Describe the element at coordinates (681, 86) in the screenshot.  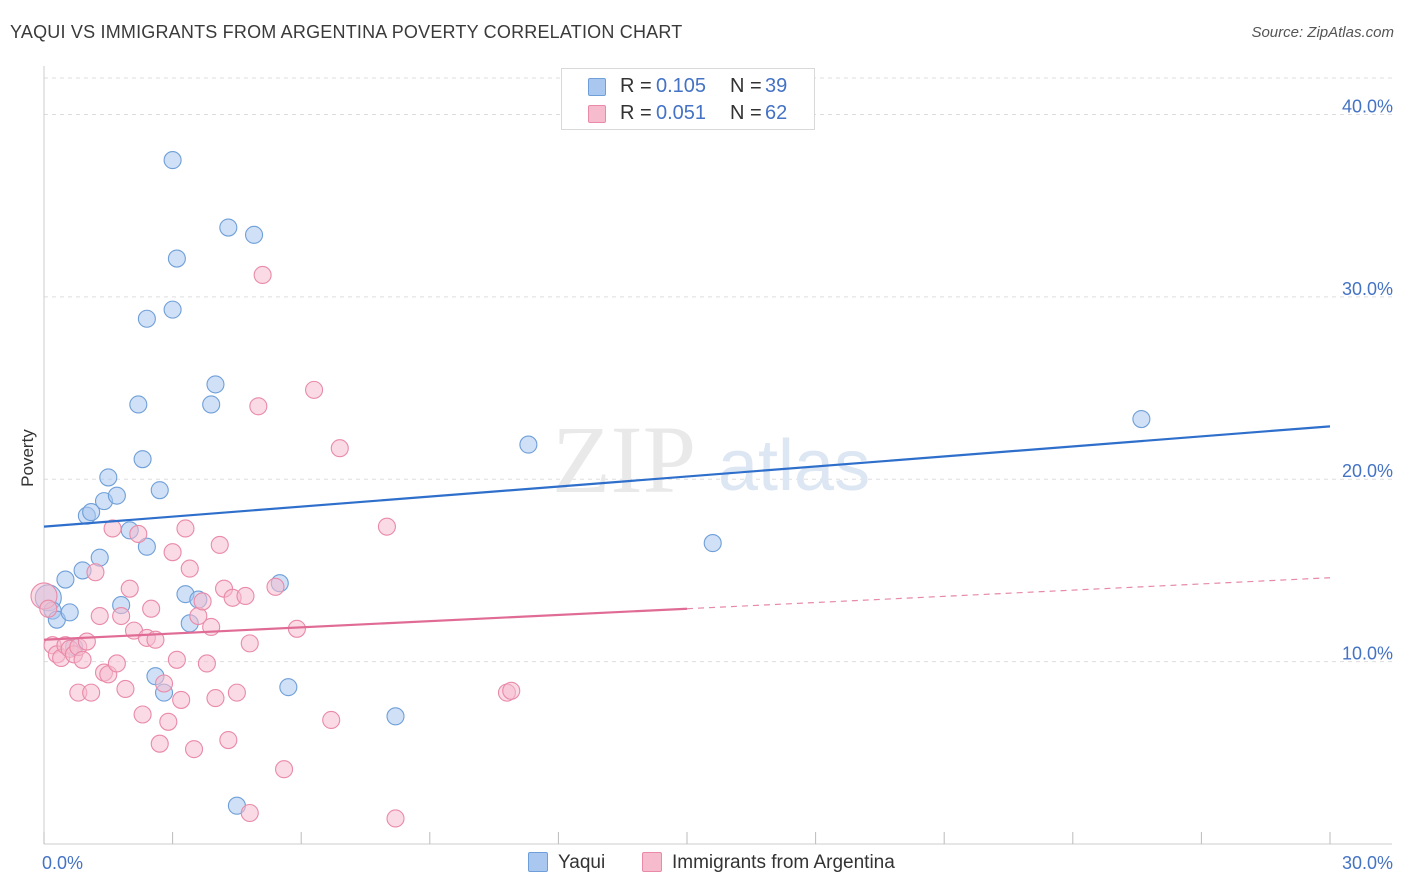
I see `legend-r-value: 0.105` at that location.